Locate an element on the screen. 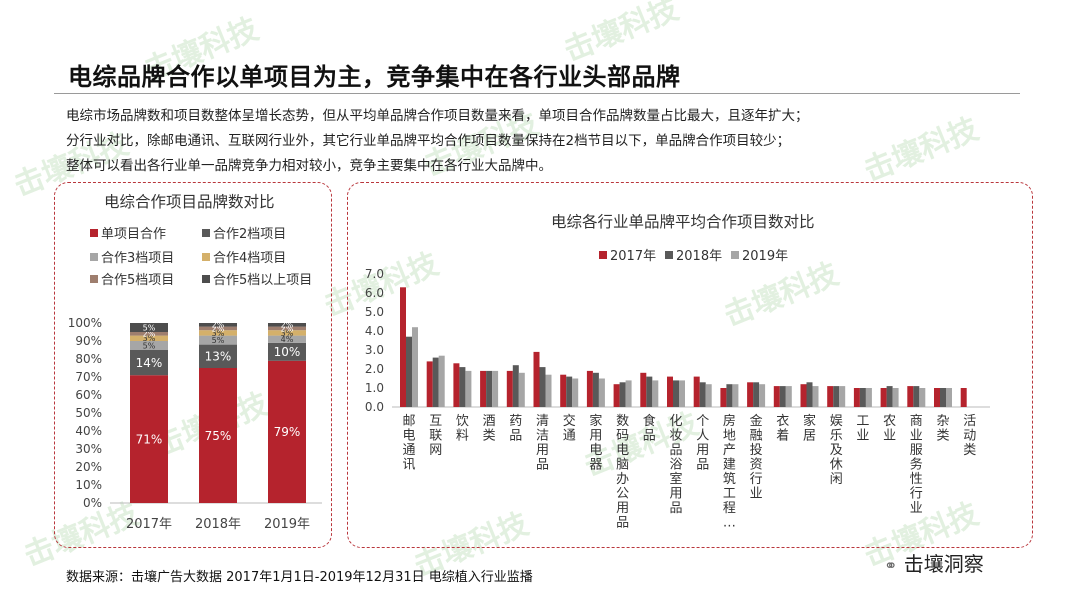 This screenshot has height=608, width=1080. legend-label: 合作3档项目 is located at coordinates (138, 258).